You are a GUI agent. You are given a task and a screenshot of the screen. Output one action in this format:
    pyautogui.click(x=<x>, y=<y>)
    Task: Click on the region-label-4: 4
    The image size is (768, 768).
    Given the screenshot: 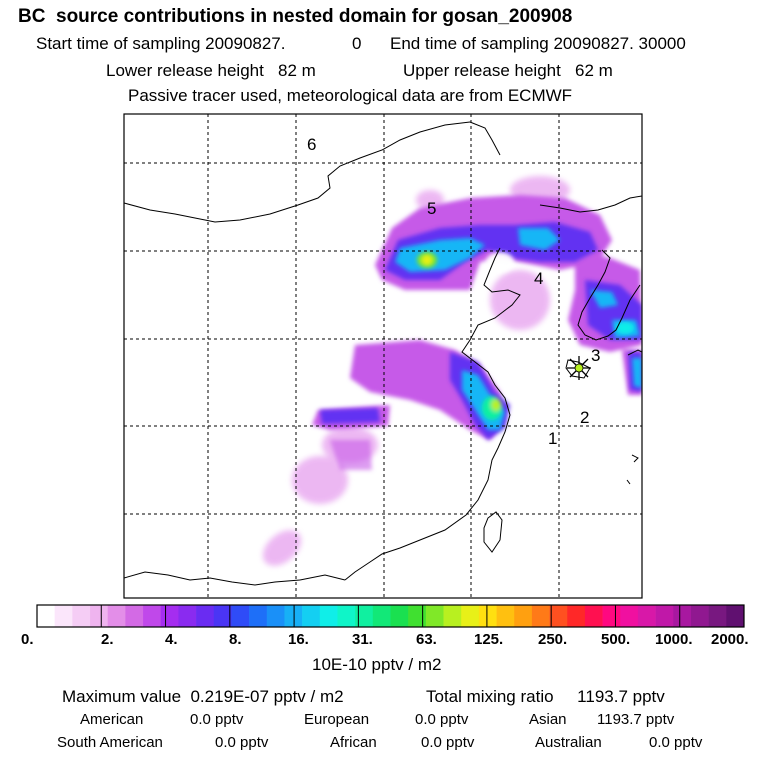 What is the action you would take?
    pyautogui.click(x=538, y=278)
    